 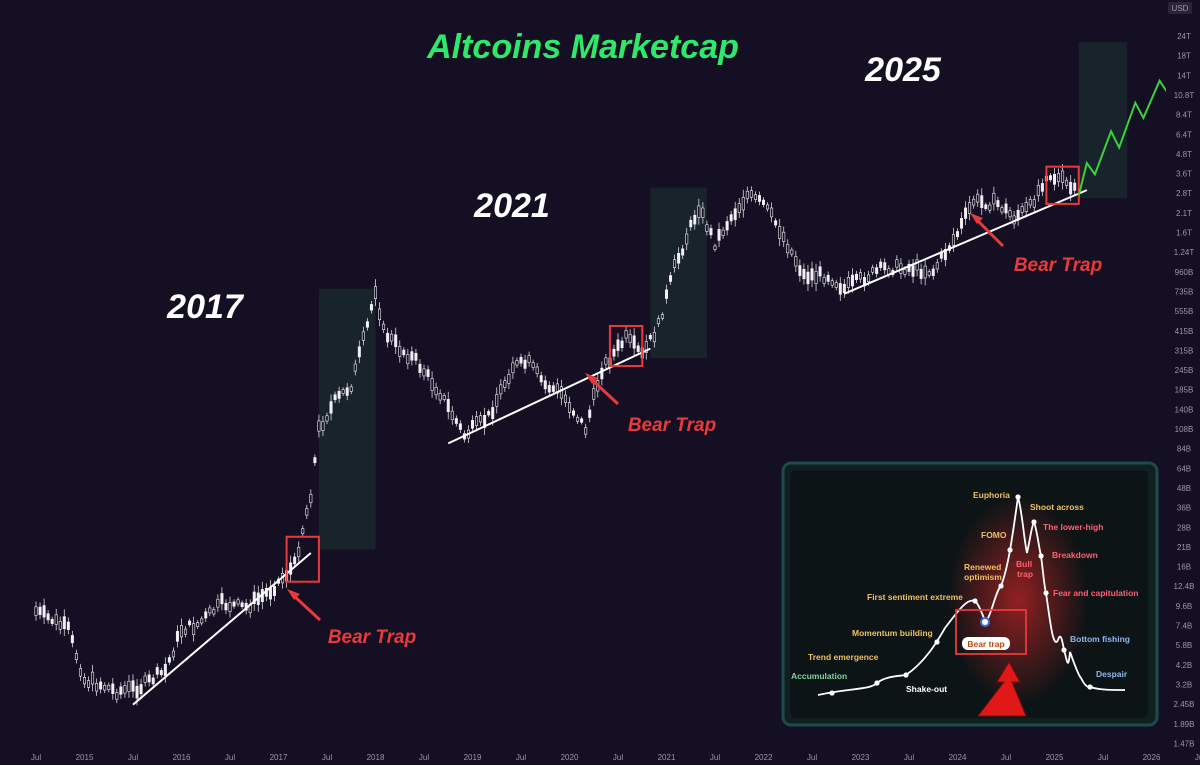 I want to click on y-tick-label: 48B, so click(x=1184, y=488).